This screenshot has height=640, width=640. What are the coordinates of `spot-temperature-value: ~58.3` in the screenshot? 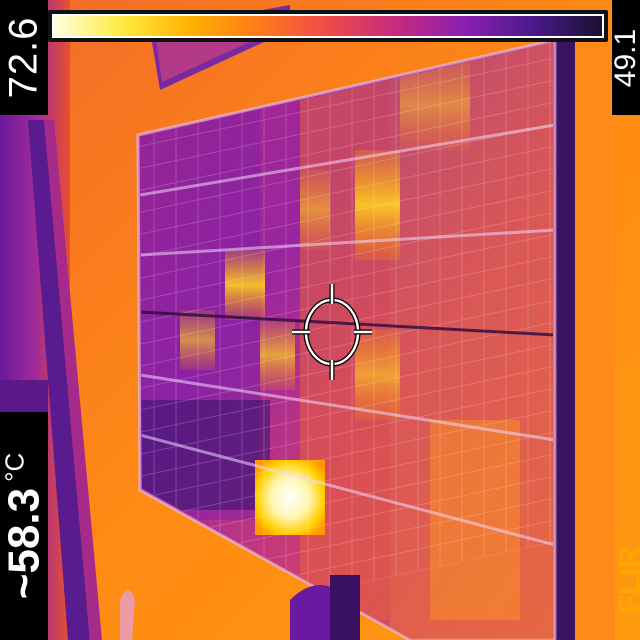 It's located at (24, 543).